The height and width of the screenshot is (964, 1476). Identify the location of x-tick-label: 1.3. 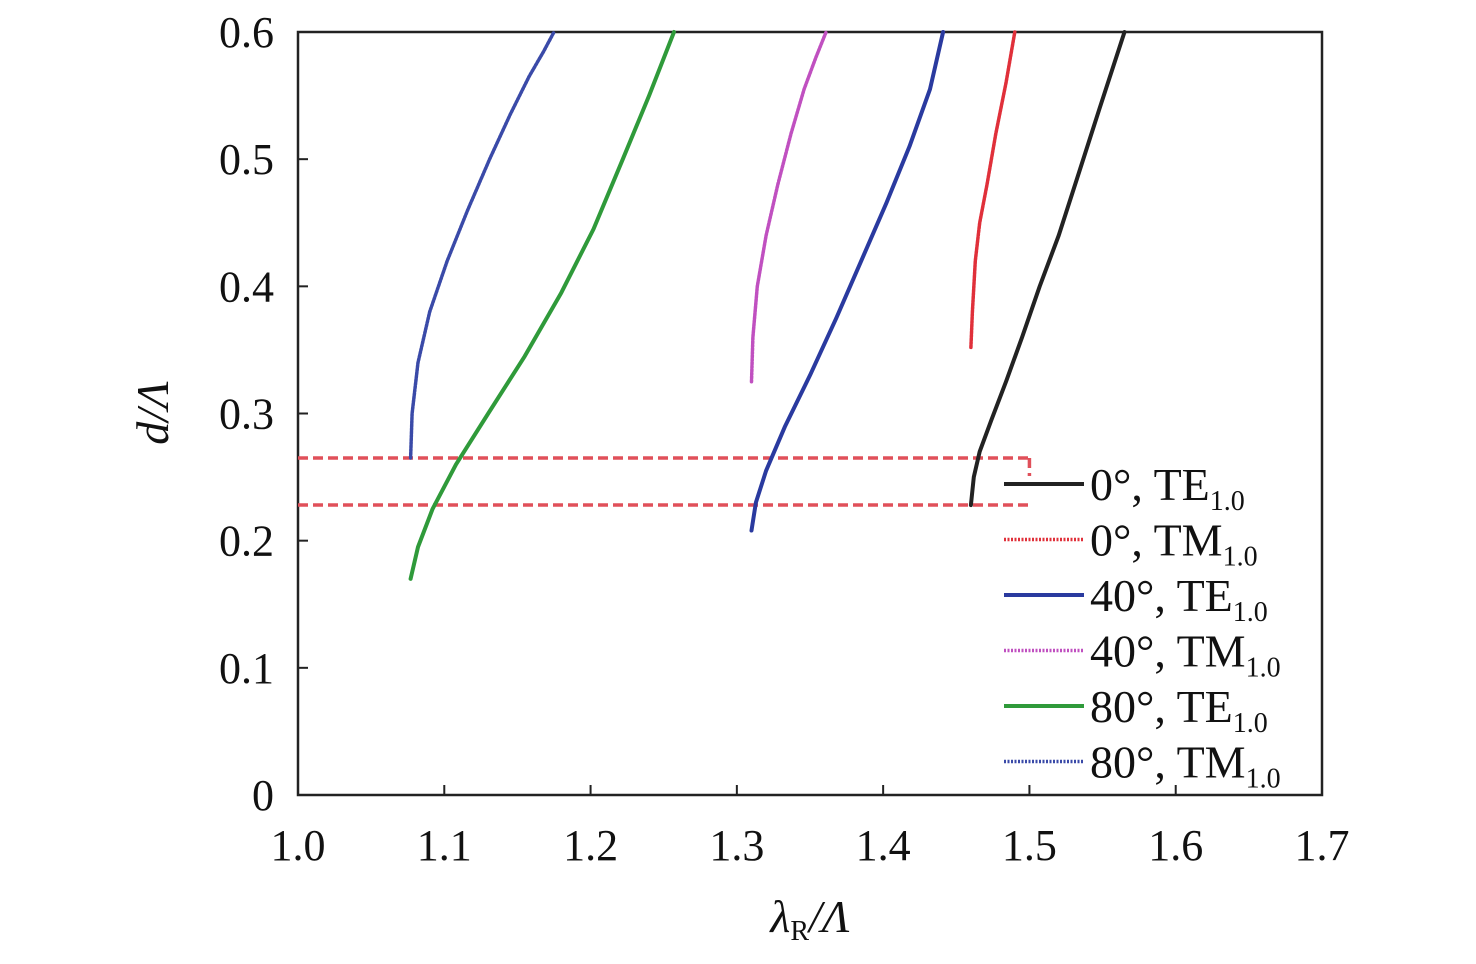
(736, 845).